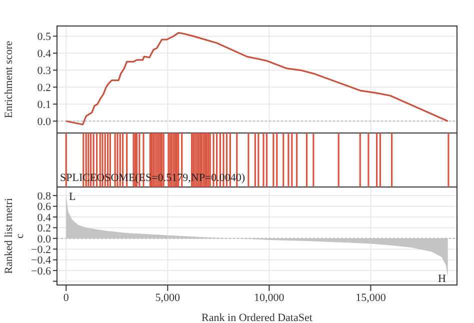  I want to click on y-axis-title: Enrichment score, so click(9, 79).